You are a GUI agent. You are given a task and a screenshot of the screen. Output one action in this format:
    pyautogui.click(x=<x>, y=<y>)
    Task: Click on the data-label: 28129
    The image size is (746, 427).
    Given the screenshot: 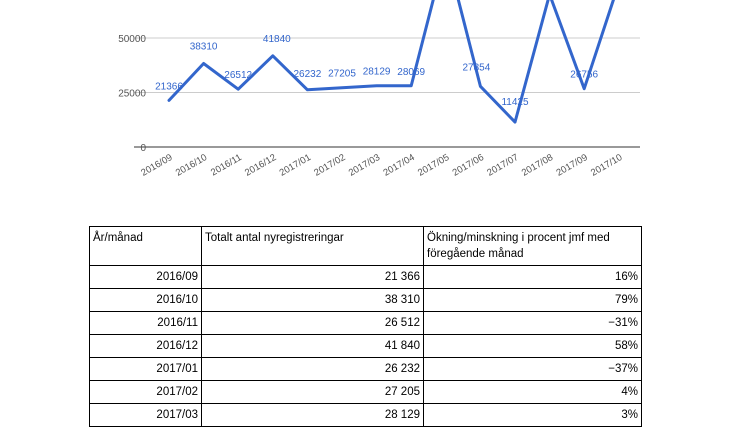 What is the action you would take?
    pyautogui.click(x=377, y=72)
    